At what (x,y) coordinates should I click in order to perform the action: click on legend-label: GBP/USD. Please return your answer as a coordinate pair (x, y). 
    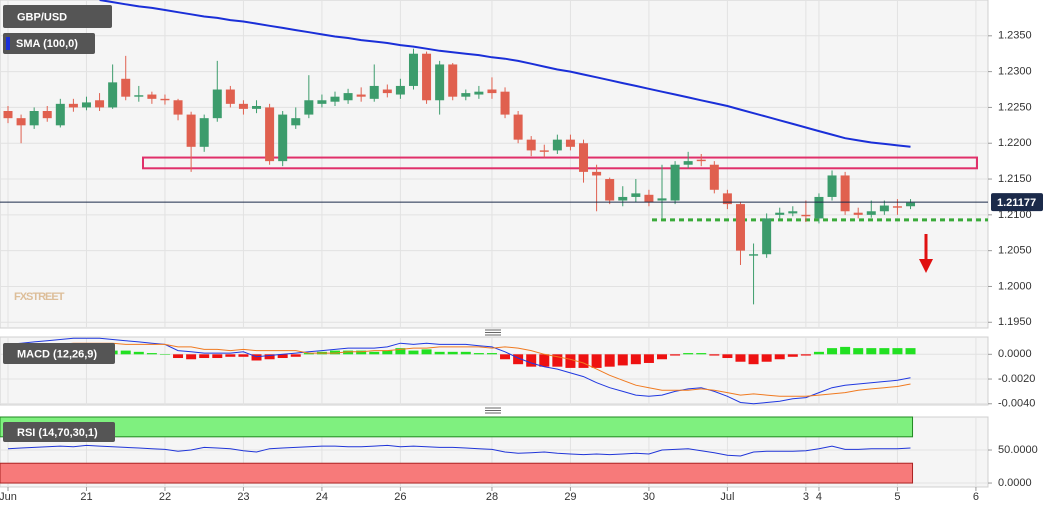
    Looking at the image, I should click on (42, 17).